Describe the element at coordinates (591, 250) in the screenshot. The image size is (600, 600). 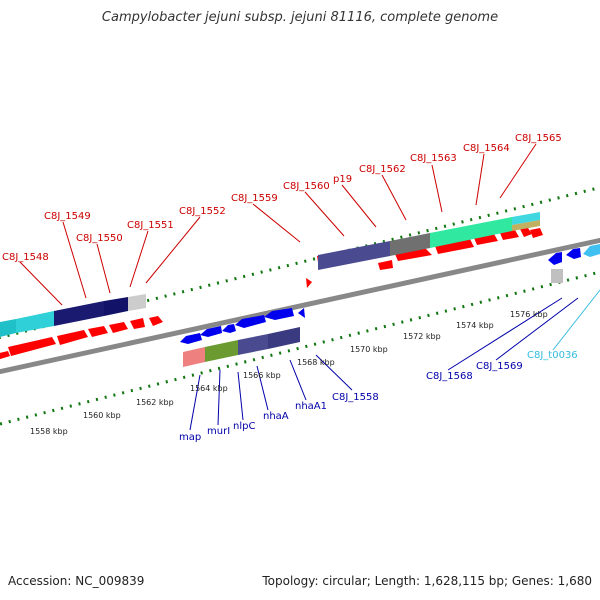
I see `trna-gene` at that location.